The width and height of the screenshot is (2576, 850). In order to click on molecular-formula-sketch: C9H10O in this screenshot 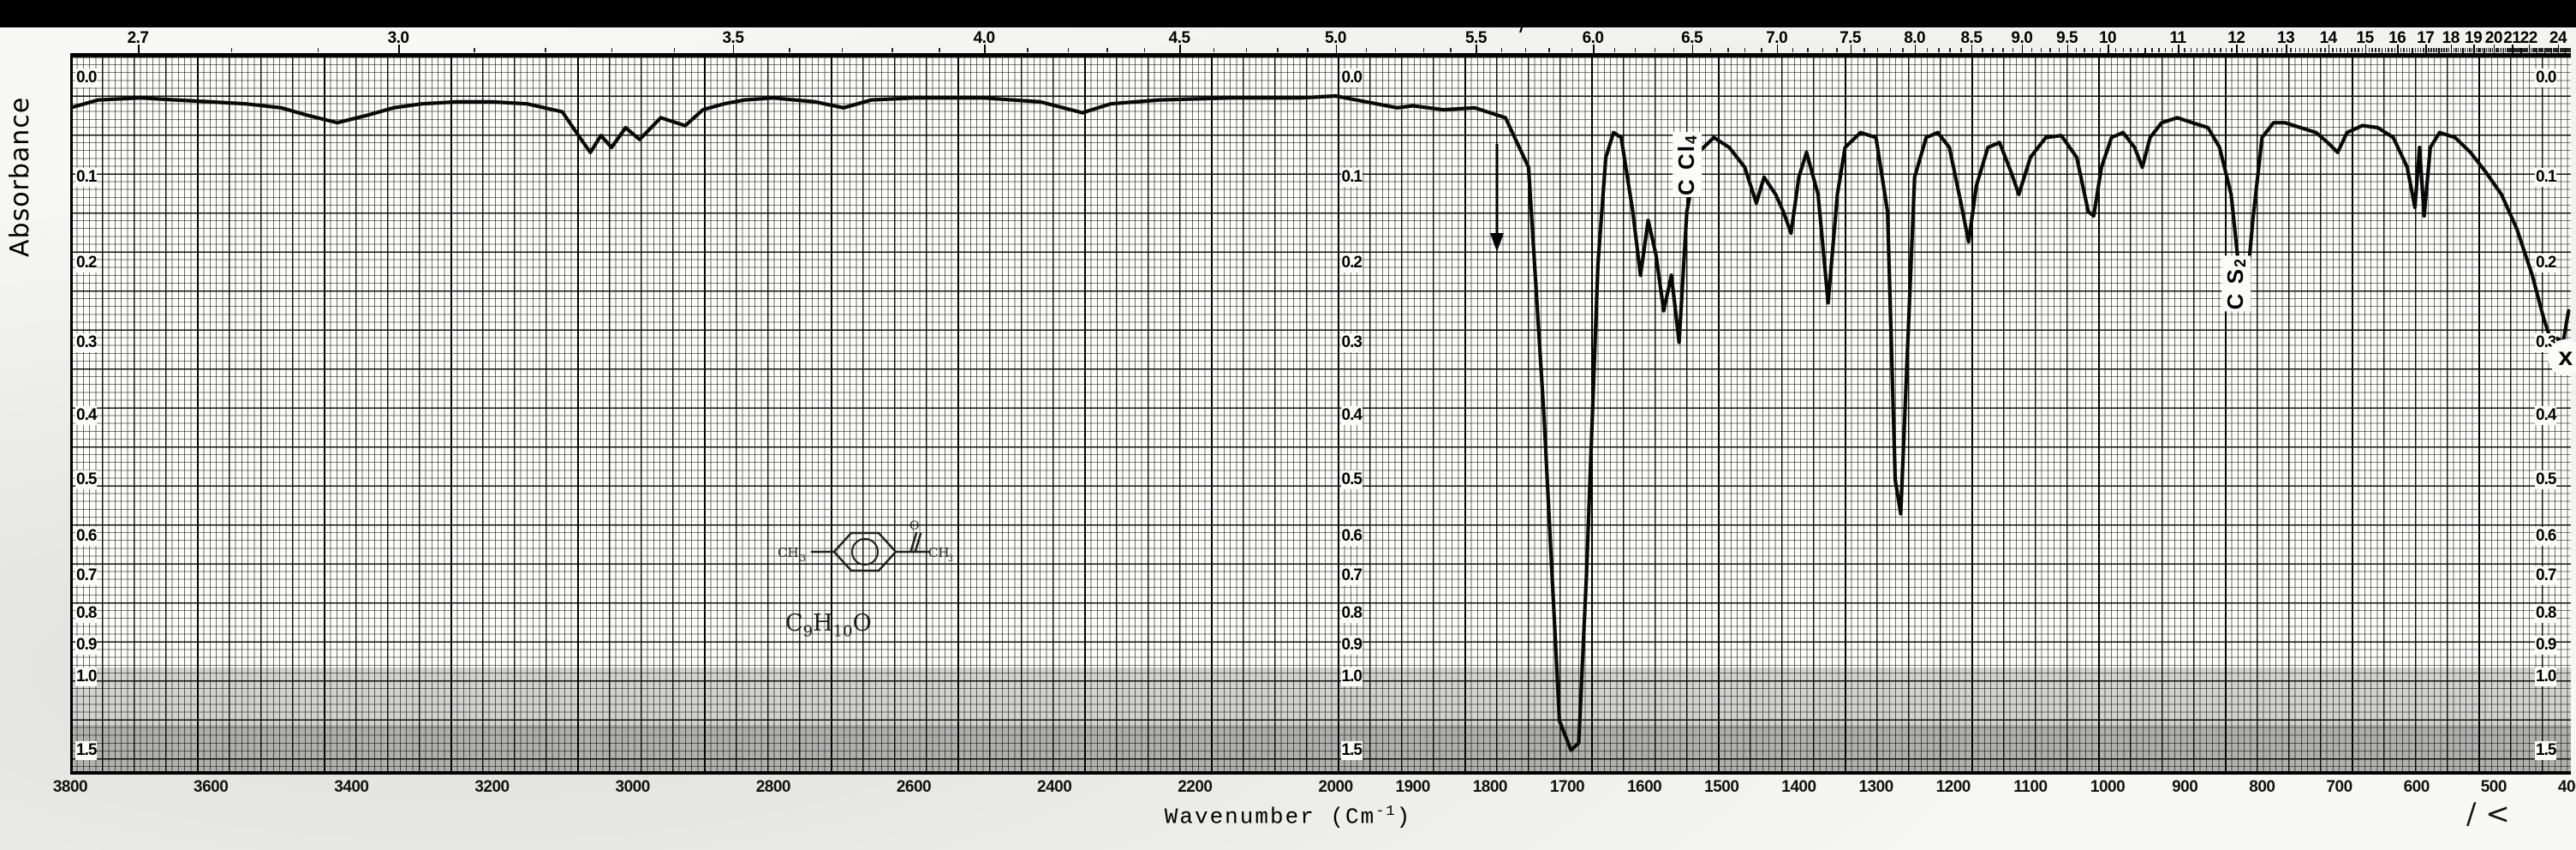, I will do `click(828, 625)`.